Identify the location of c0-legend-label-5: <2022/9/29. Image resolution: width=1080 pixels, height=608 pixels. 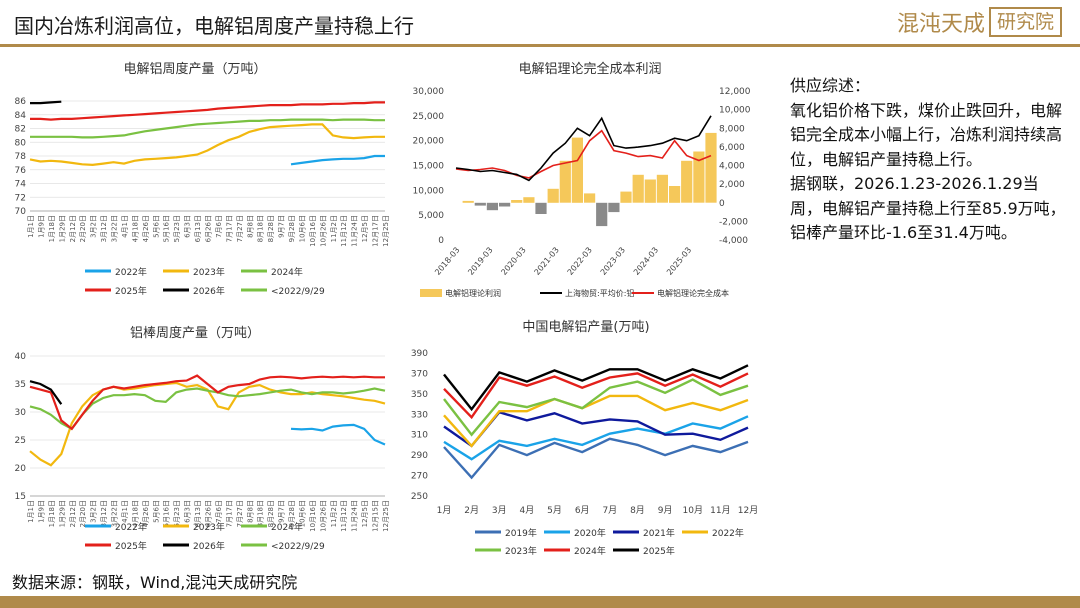
(298, 292).